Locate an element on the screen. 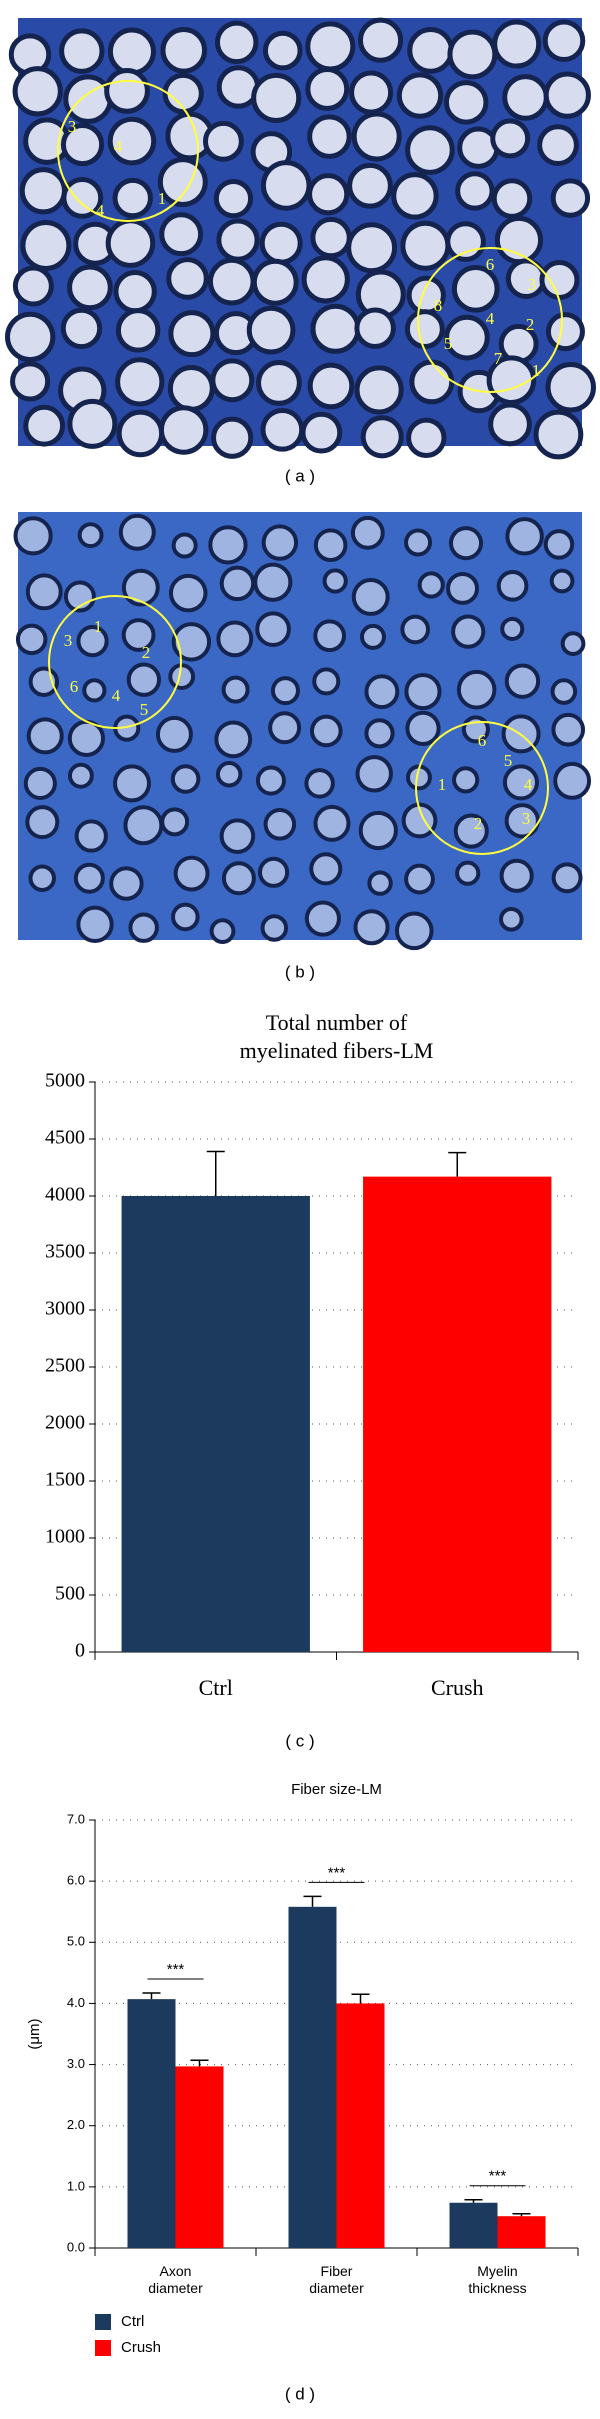 The height and width of the screenshot is (2419, 600). y-tick-label: 4.0 is located at coordinates (76, 2002).